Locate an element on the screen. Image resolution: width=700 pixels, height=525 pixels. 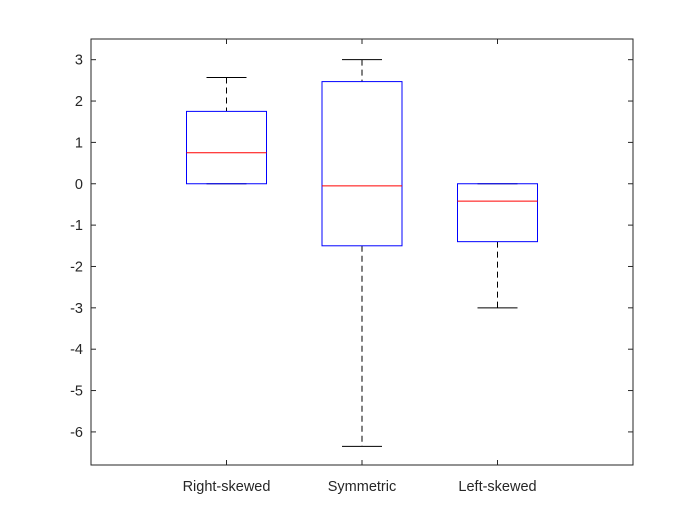
y-tick-label: 1 is located at coordinates (79, 143).